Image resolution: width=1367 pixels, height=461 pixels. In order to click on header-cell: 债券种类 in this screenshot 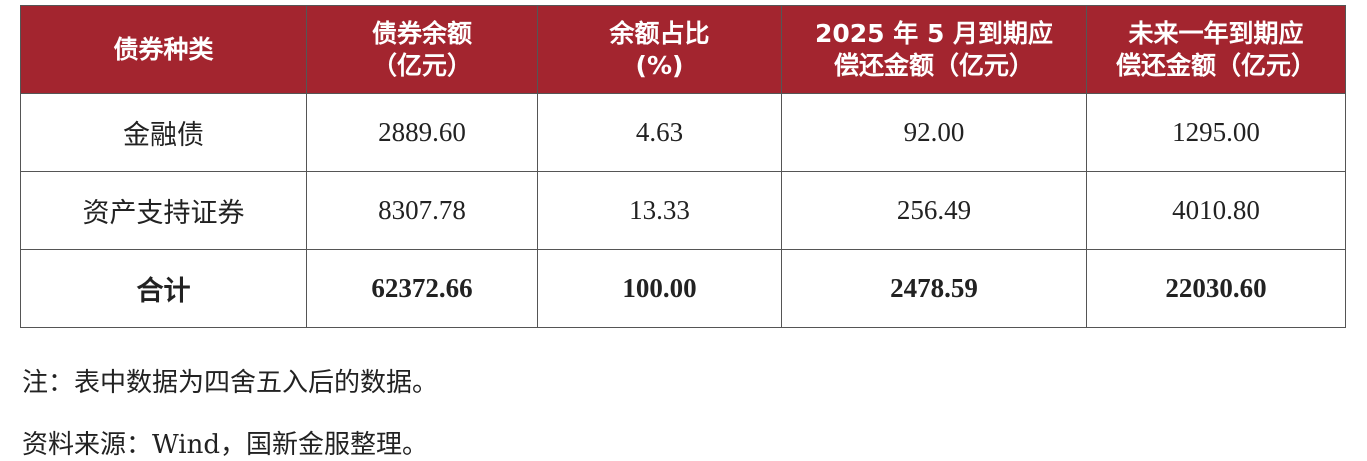, I will do `click(163, 49)`.